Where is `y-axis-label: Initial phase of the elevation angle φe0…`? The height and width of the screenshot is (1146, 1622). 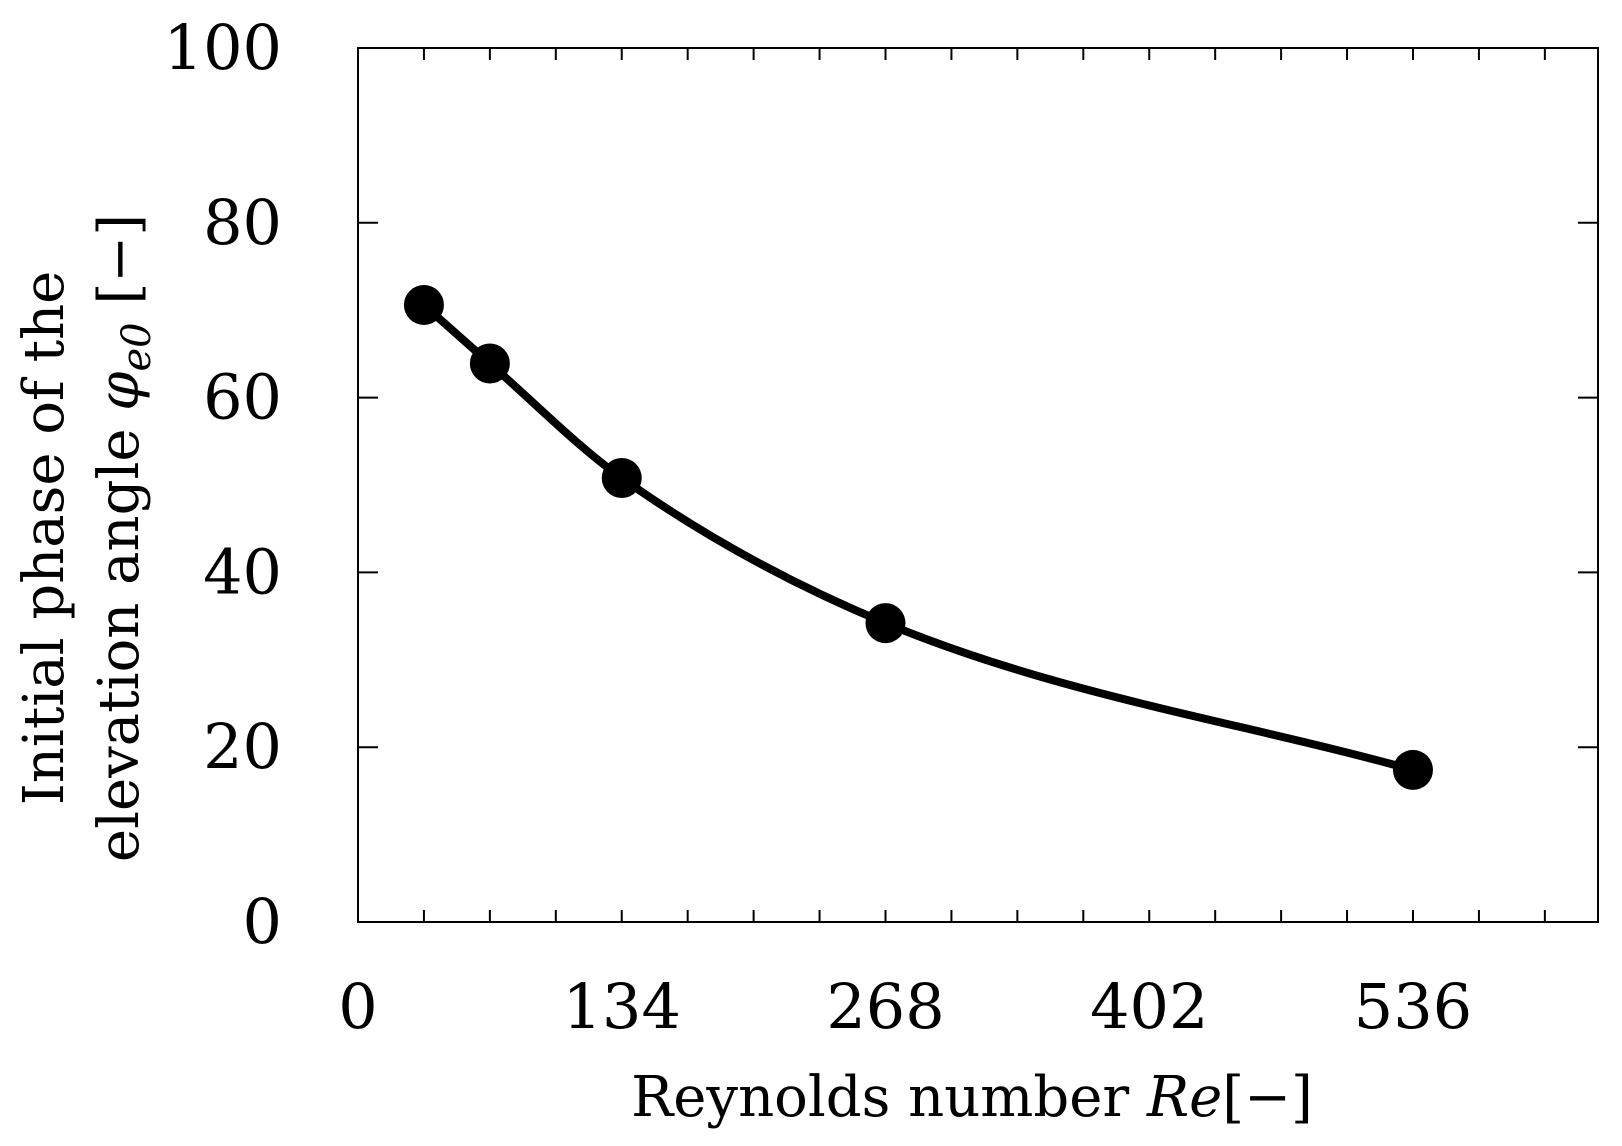
y-axis-label: Initial phase of the elevation angle φe0… is located at coordinates (86, 538).